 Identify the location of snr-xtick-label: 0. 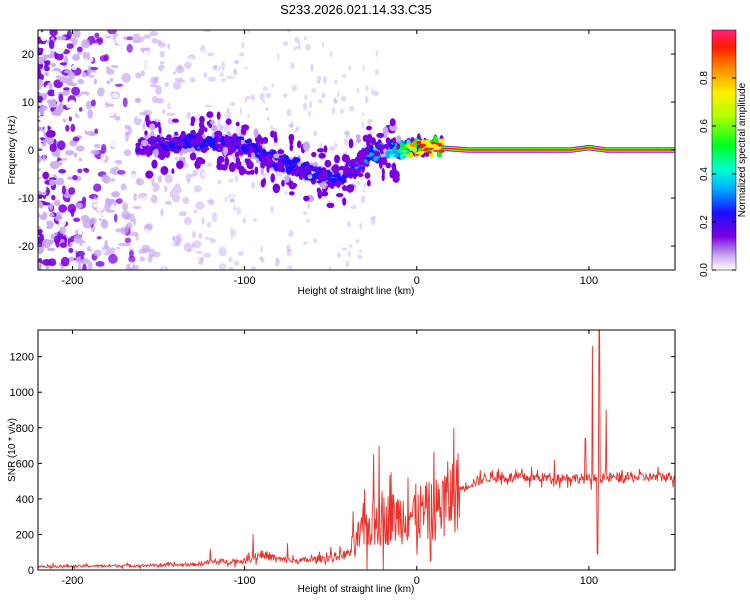
(417, 581).